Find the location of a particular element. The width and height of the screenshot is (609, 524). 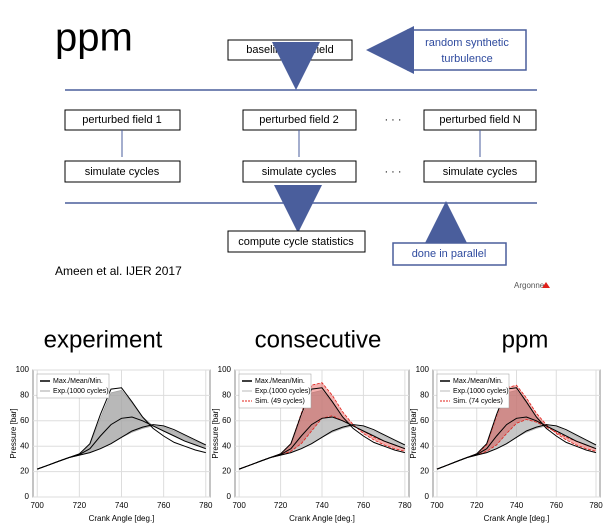

logo: Argonne is located at coordinates (529, 285).